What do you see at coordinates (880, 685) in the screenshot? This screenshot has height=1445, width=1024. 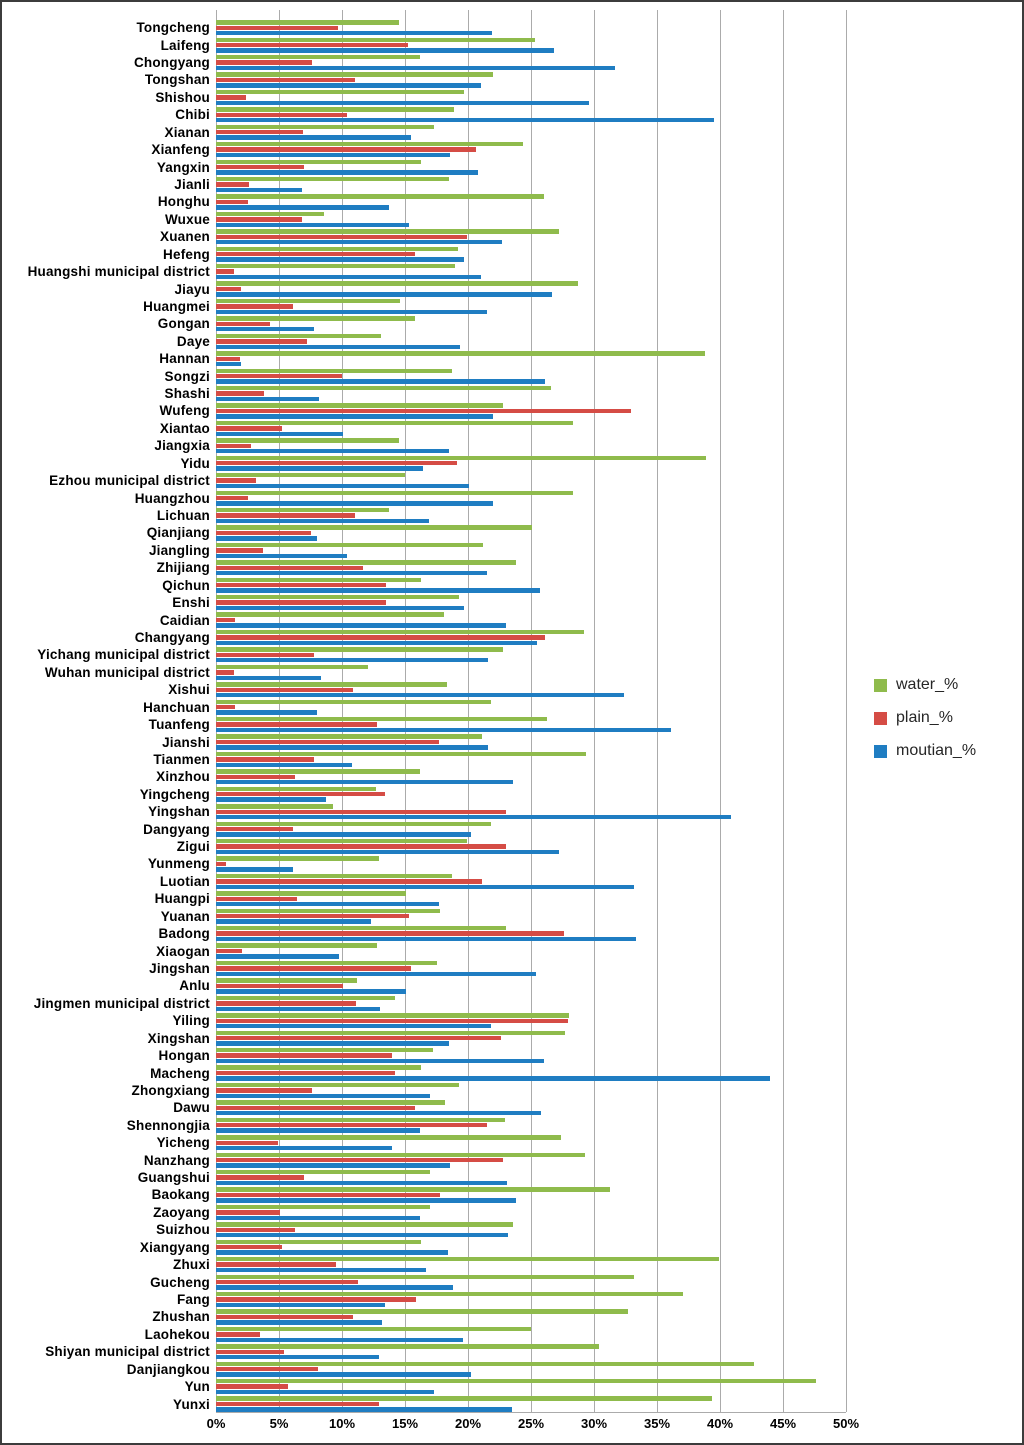 I see `legend-swatch` at bounding box center [880, 685].